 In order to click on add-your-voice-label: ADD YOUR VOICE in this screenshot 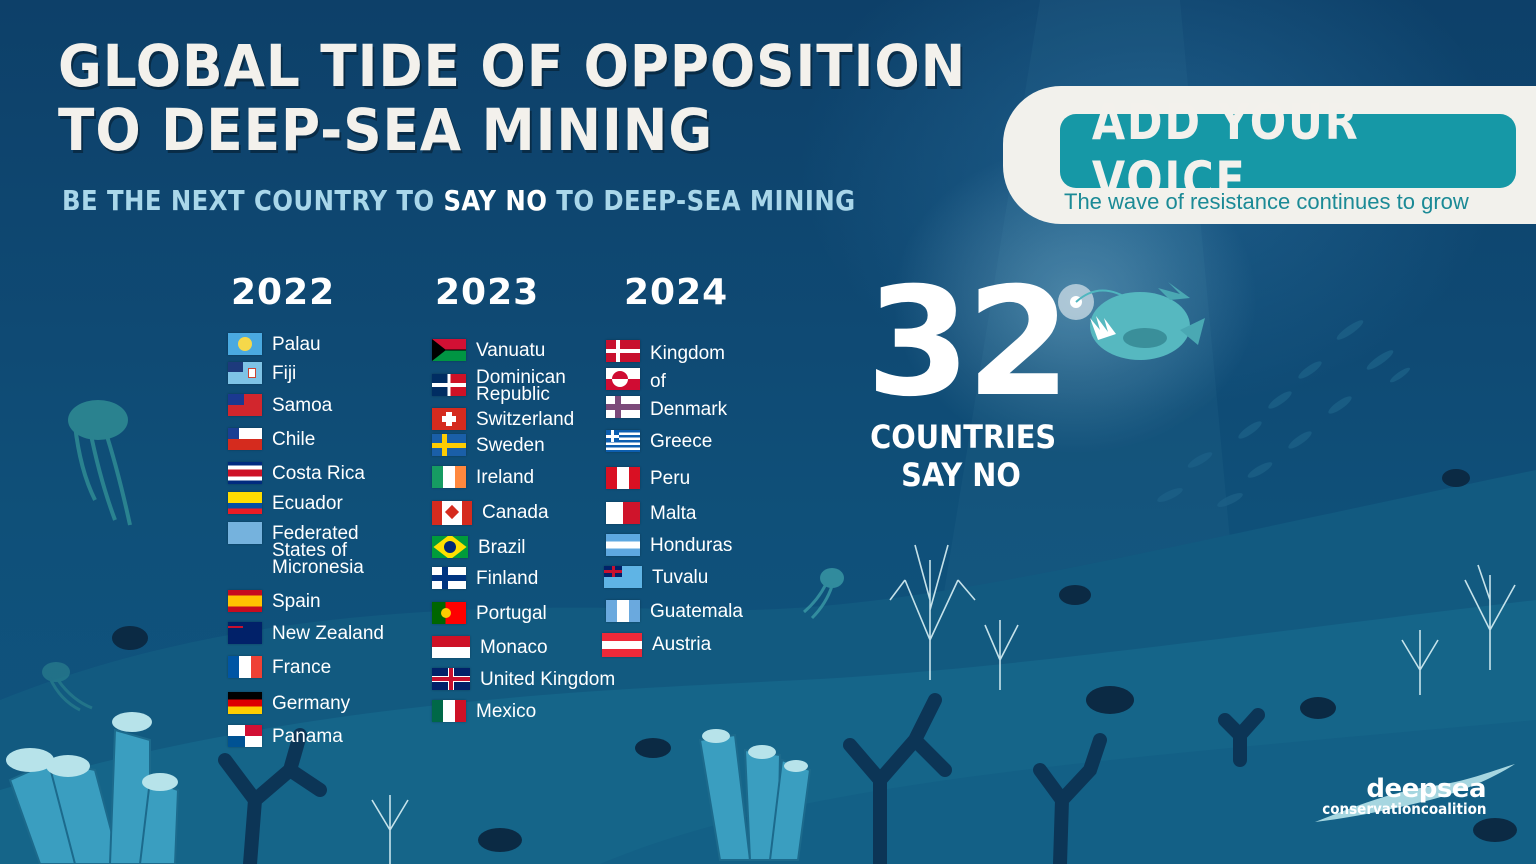, I will do `click(1225, 151)`.